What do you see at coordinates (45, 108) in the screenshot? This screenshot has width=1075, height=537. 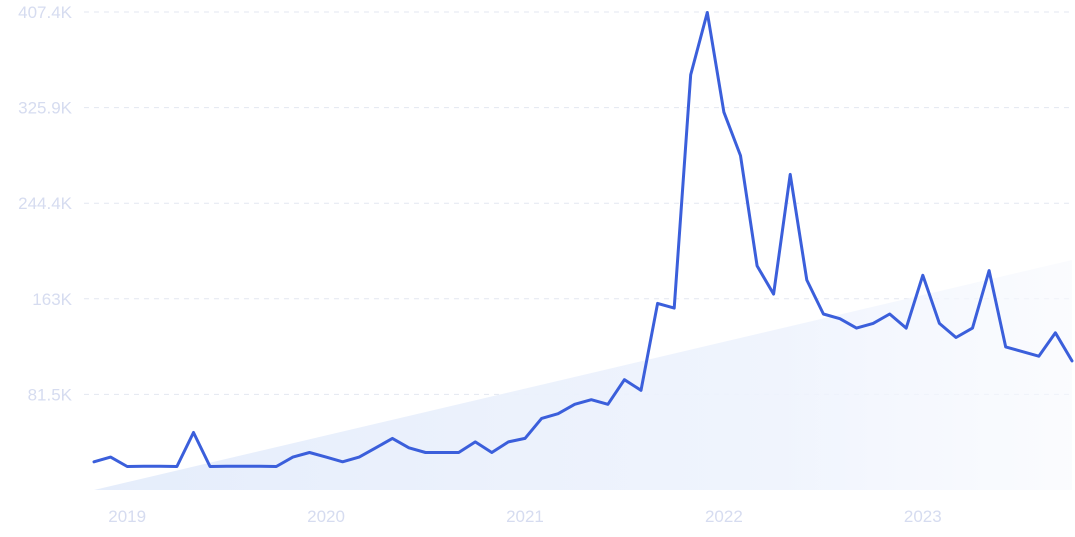 I see `y-tick-label-3: 325.9K` at bounding box center [45, 108].